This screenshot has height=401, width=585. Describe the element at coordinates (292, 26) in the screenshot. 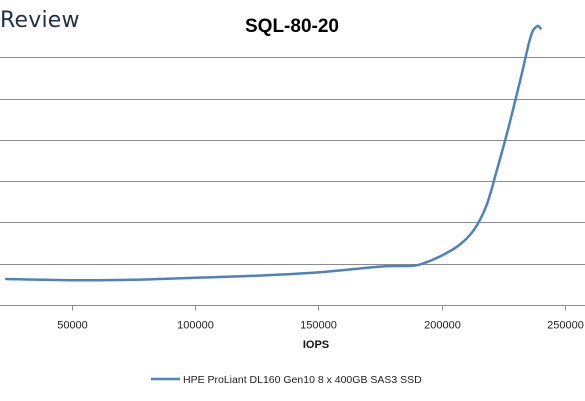

I see `chart-title: SQL-80-20` at that location.